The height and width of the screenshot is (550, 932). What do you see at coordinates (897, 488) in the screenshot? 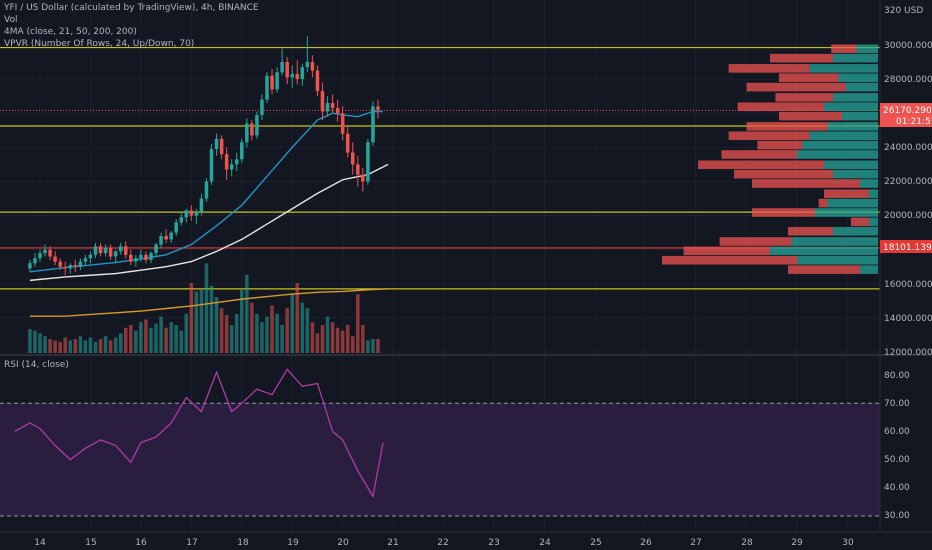
I see `rsi-tick-label: 40.00` at bounding box center [897, 488].